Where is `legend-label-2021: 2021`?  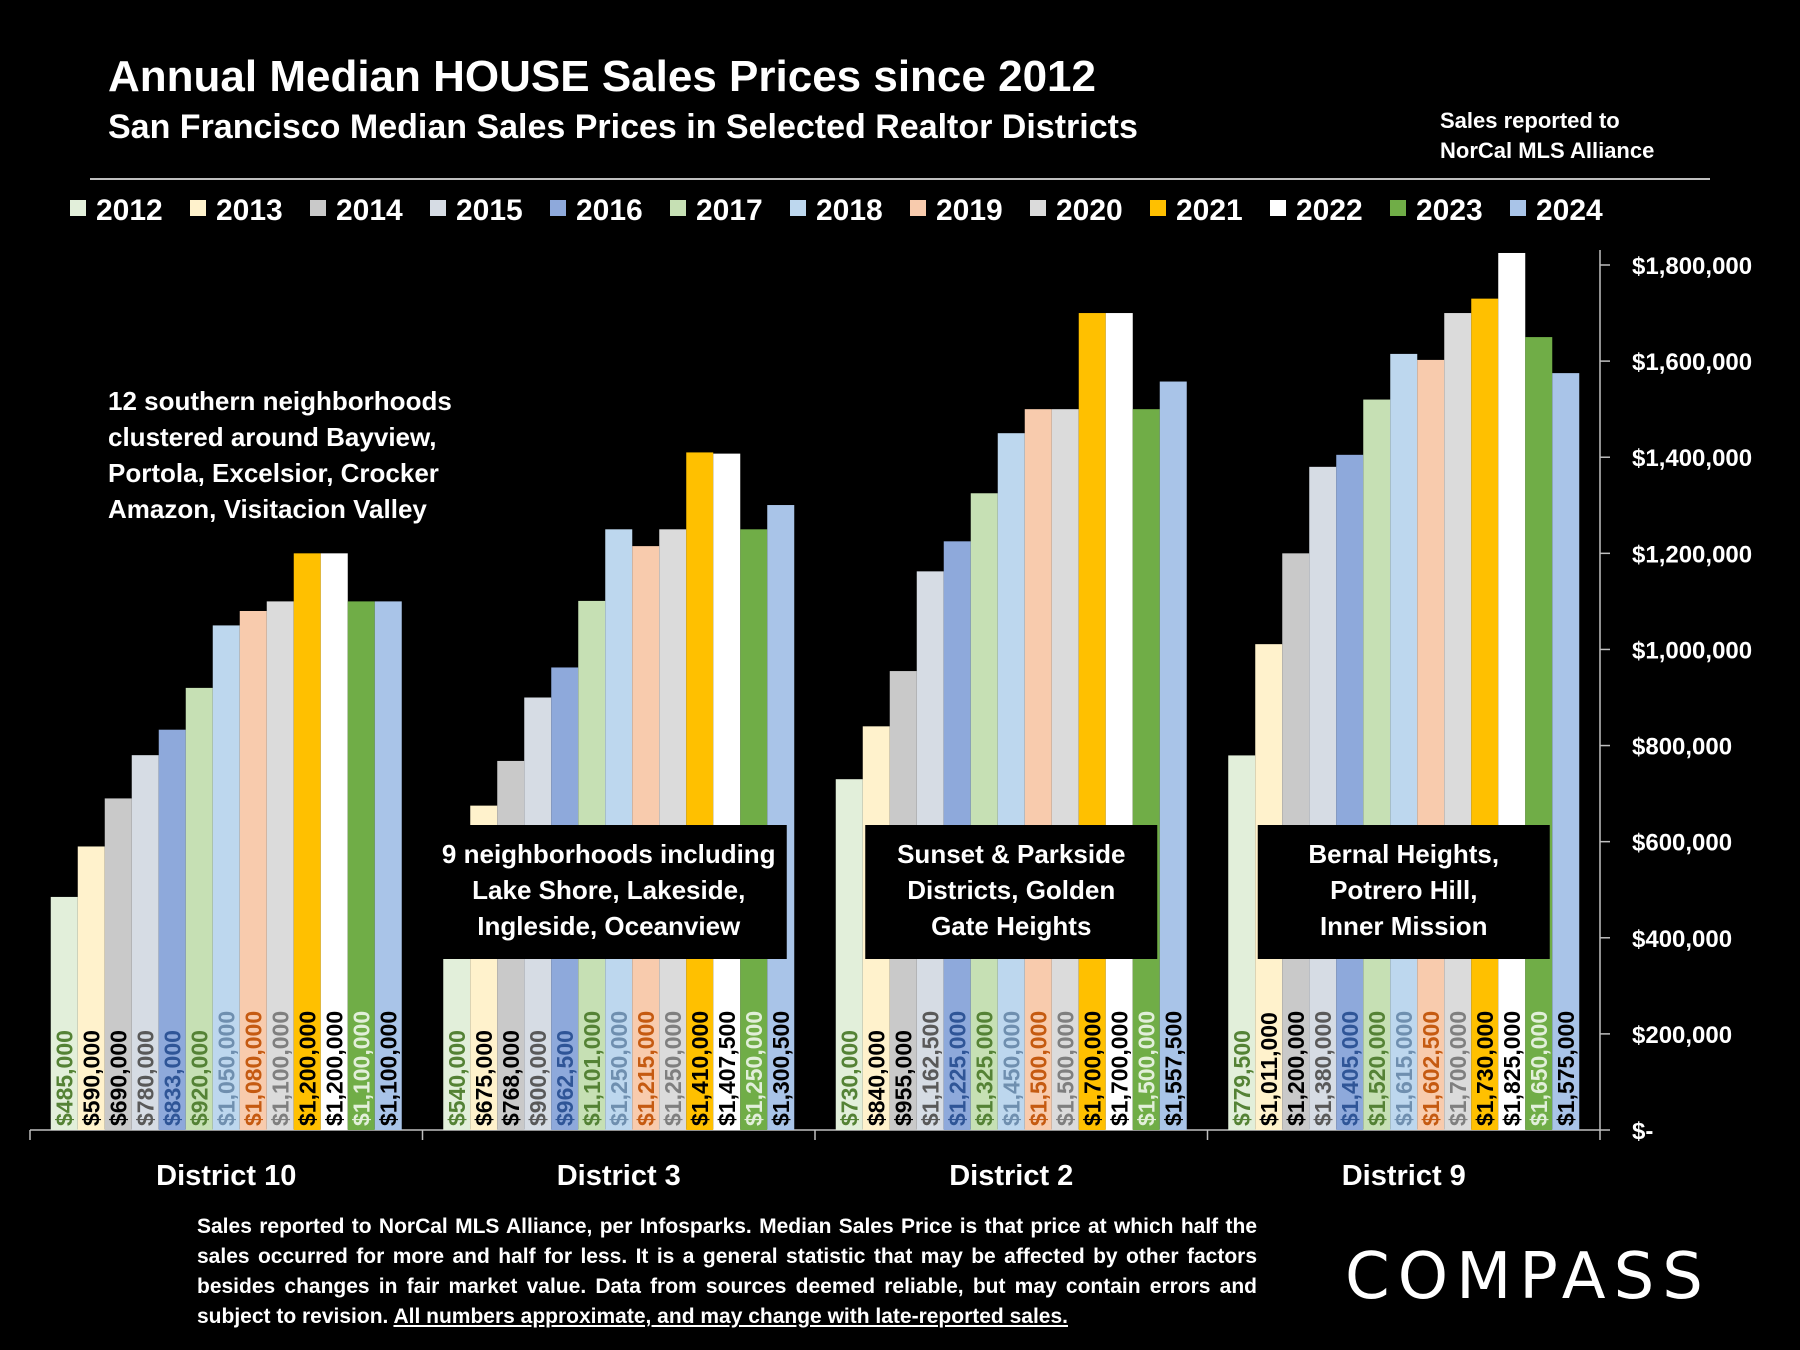
legend-label-2021: 2021 is located at coordinates (1209, 210).